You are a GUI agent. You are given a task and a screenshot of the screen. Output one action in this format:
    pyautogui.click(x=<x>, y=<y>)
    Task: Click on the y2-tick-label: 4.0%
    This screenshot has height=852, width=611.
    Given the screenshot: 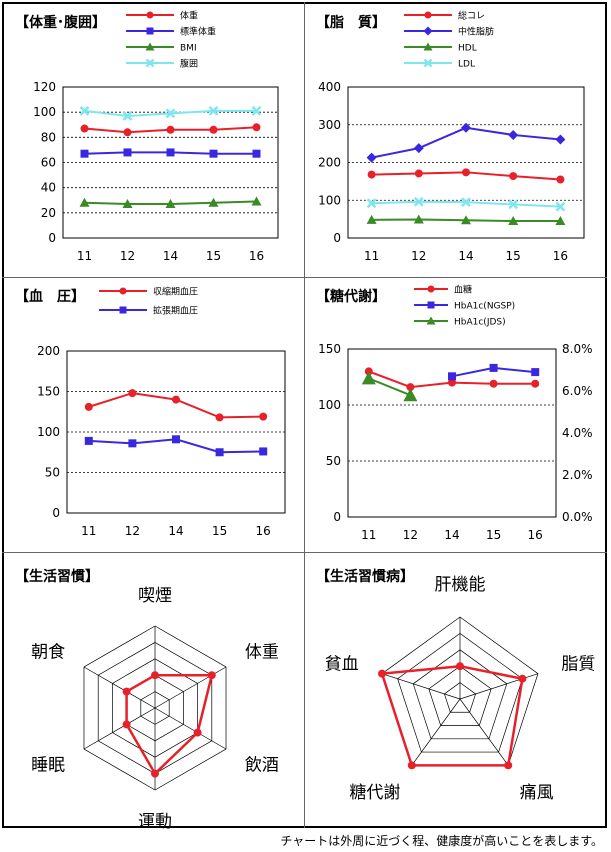 What is the action you would take?
    pyautogui.click(x=577, y=433)
    